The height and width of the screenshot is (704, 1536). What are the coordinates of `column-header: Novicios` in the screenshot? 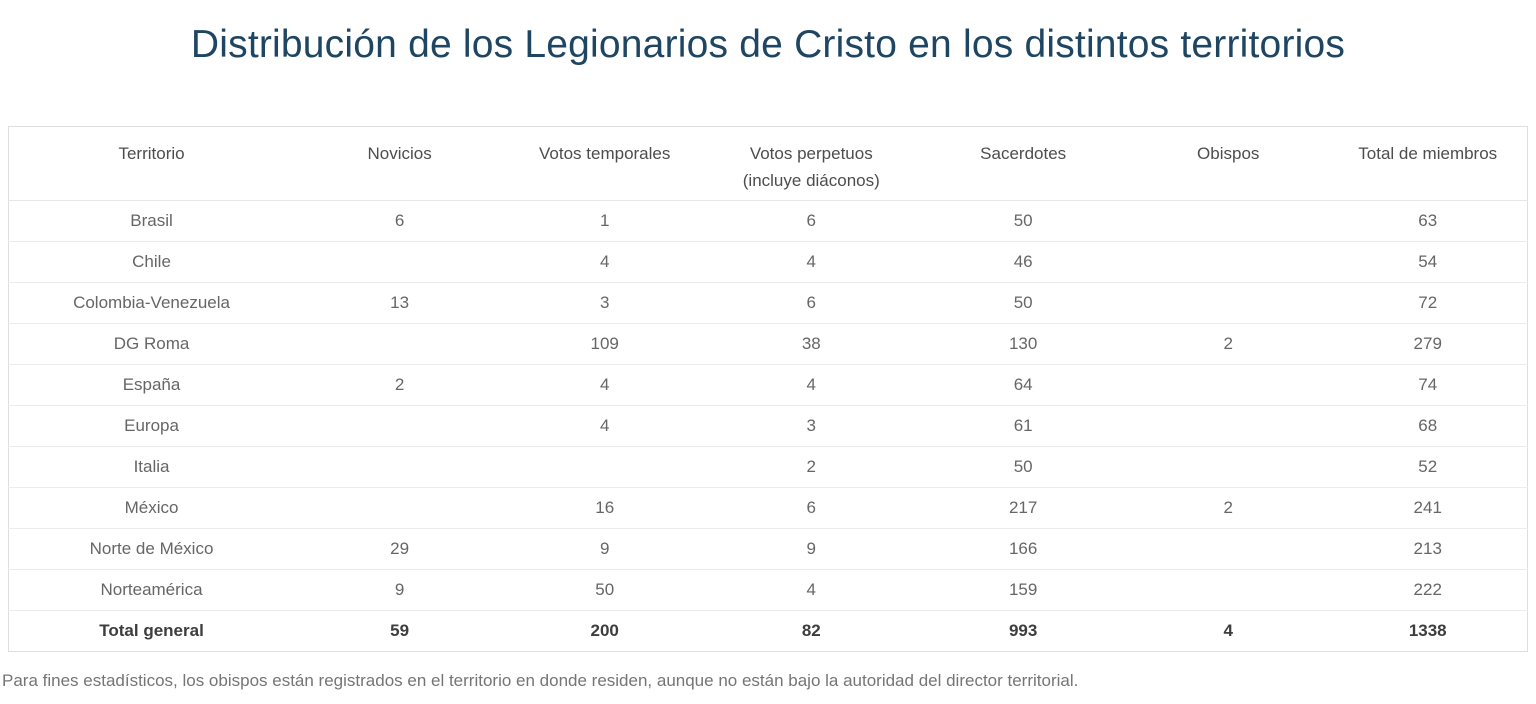 It's located at (400, 163).